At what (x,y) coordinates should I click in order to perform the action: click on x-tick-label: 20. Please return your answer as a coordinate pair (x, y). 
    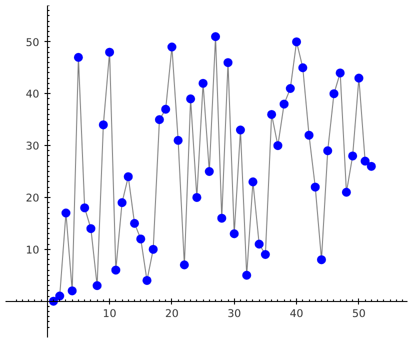
    Looking at the image, I should click on (172, 313).